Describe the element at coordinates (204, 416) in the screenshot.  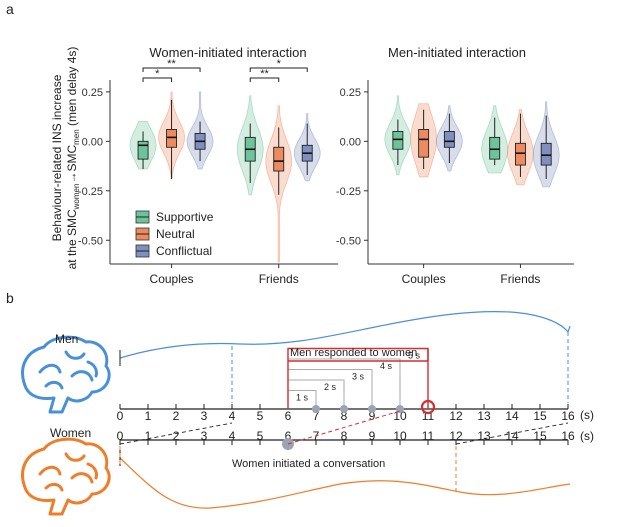
I see `men-axis-tick-label: 3` at that location.